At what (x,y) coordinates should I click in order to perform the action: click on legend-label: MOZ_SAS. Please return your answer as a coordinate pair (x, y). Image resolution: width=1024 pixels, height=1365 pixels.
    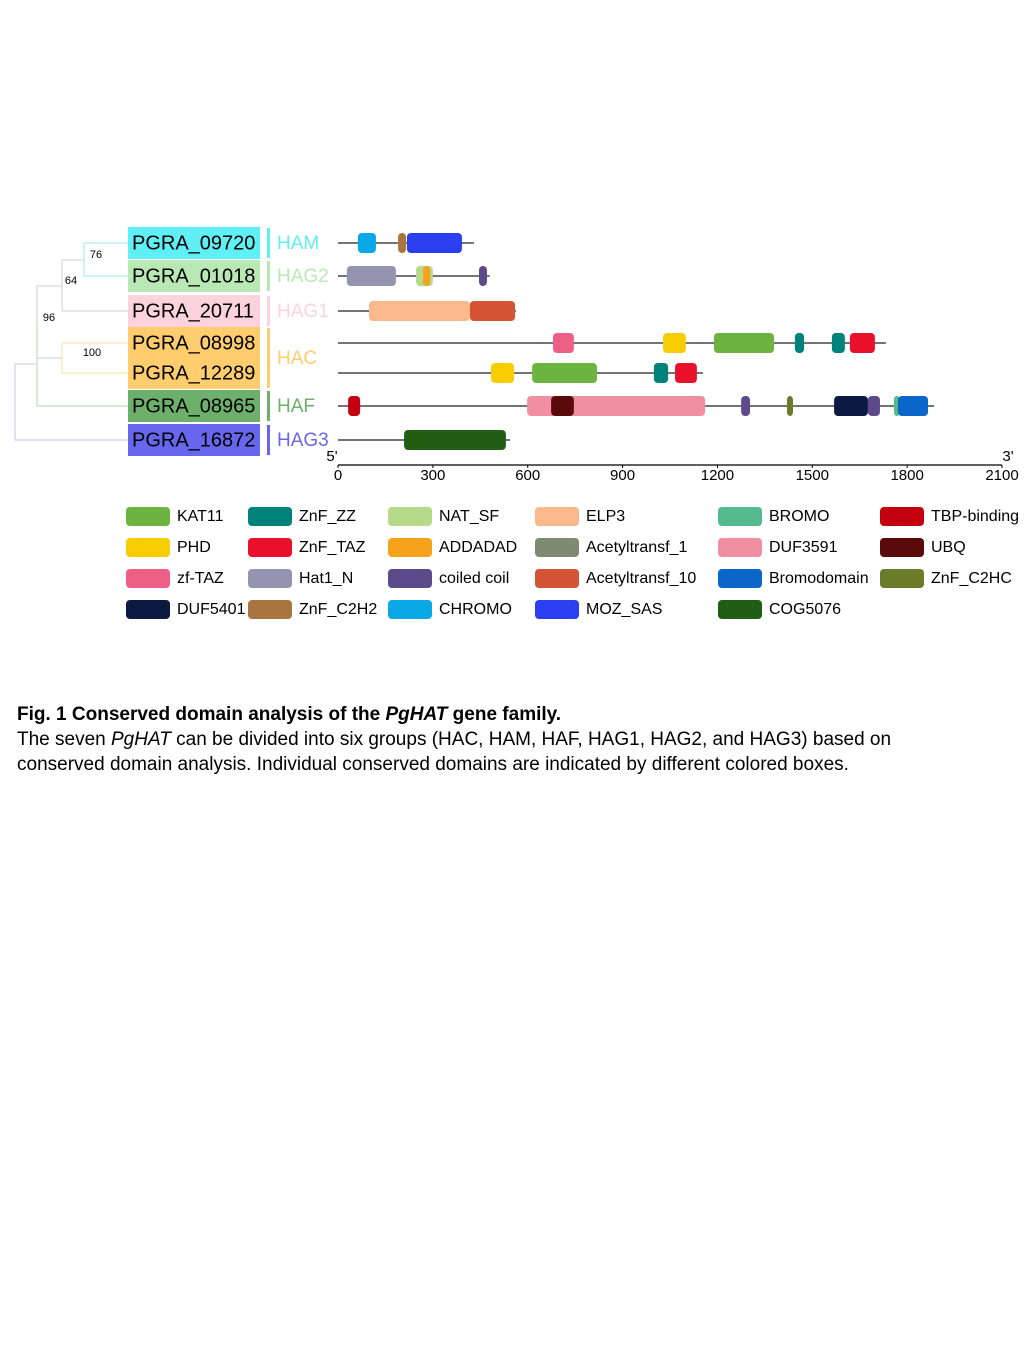
    Looking at the image, I should click on (624, 609).